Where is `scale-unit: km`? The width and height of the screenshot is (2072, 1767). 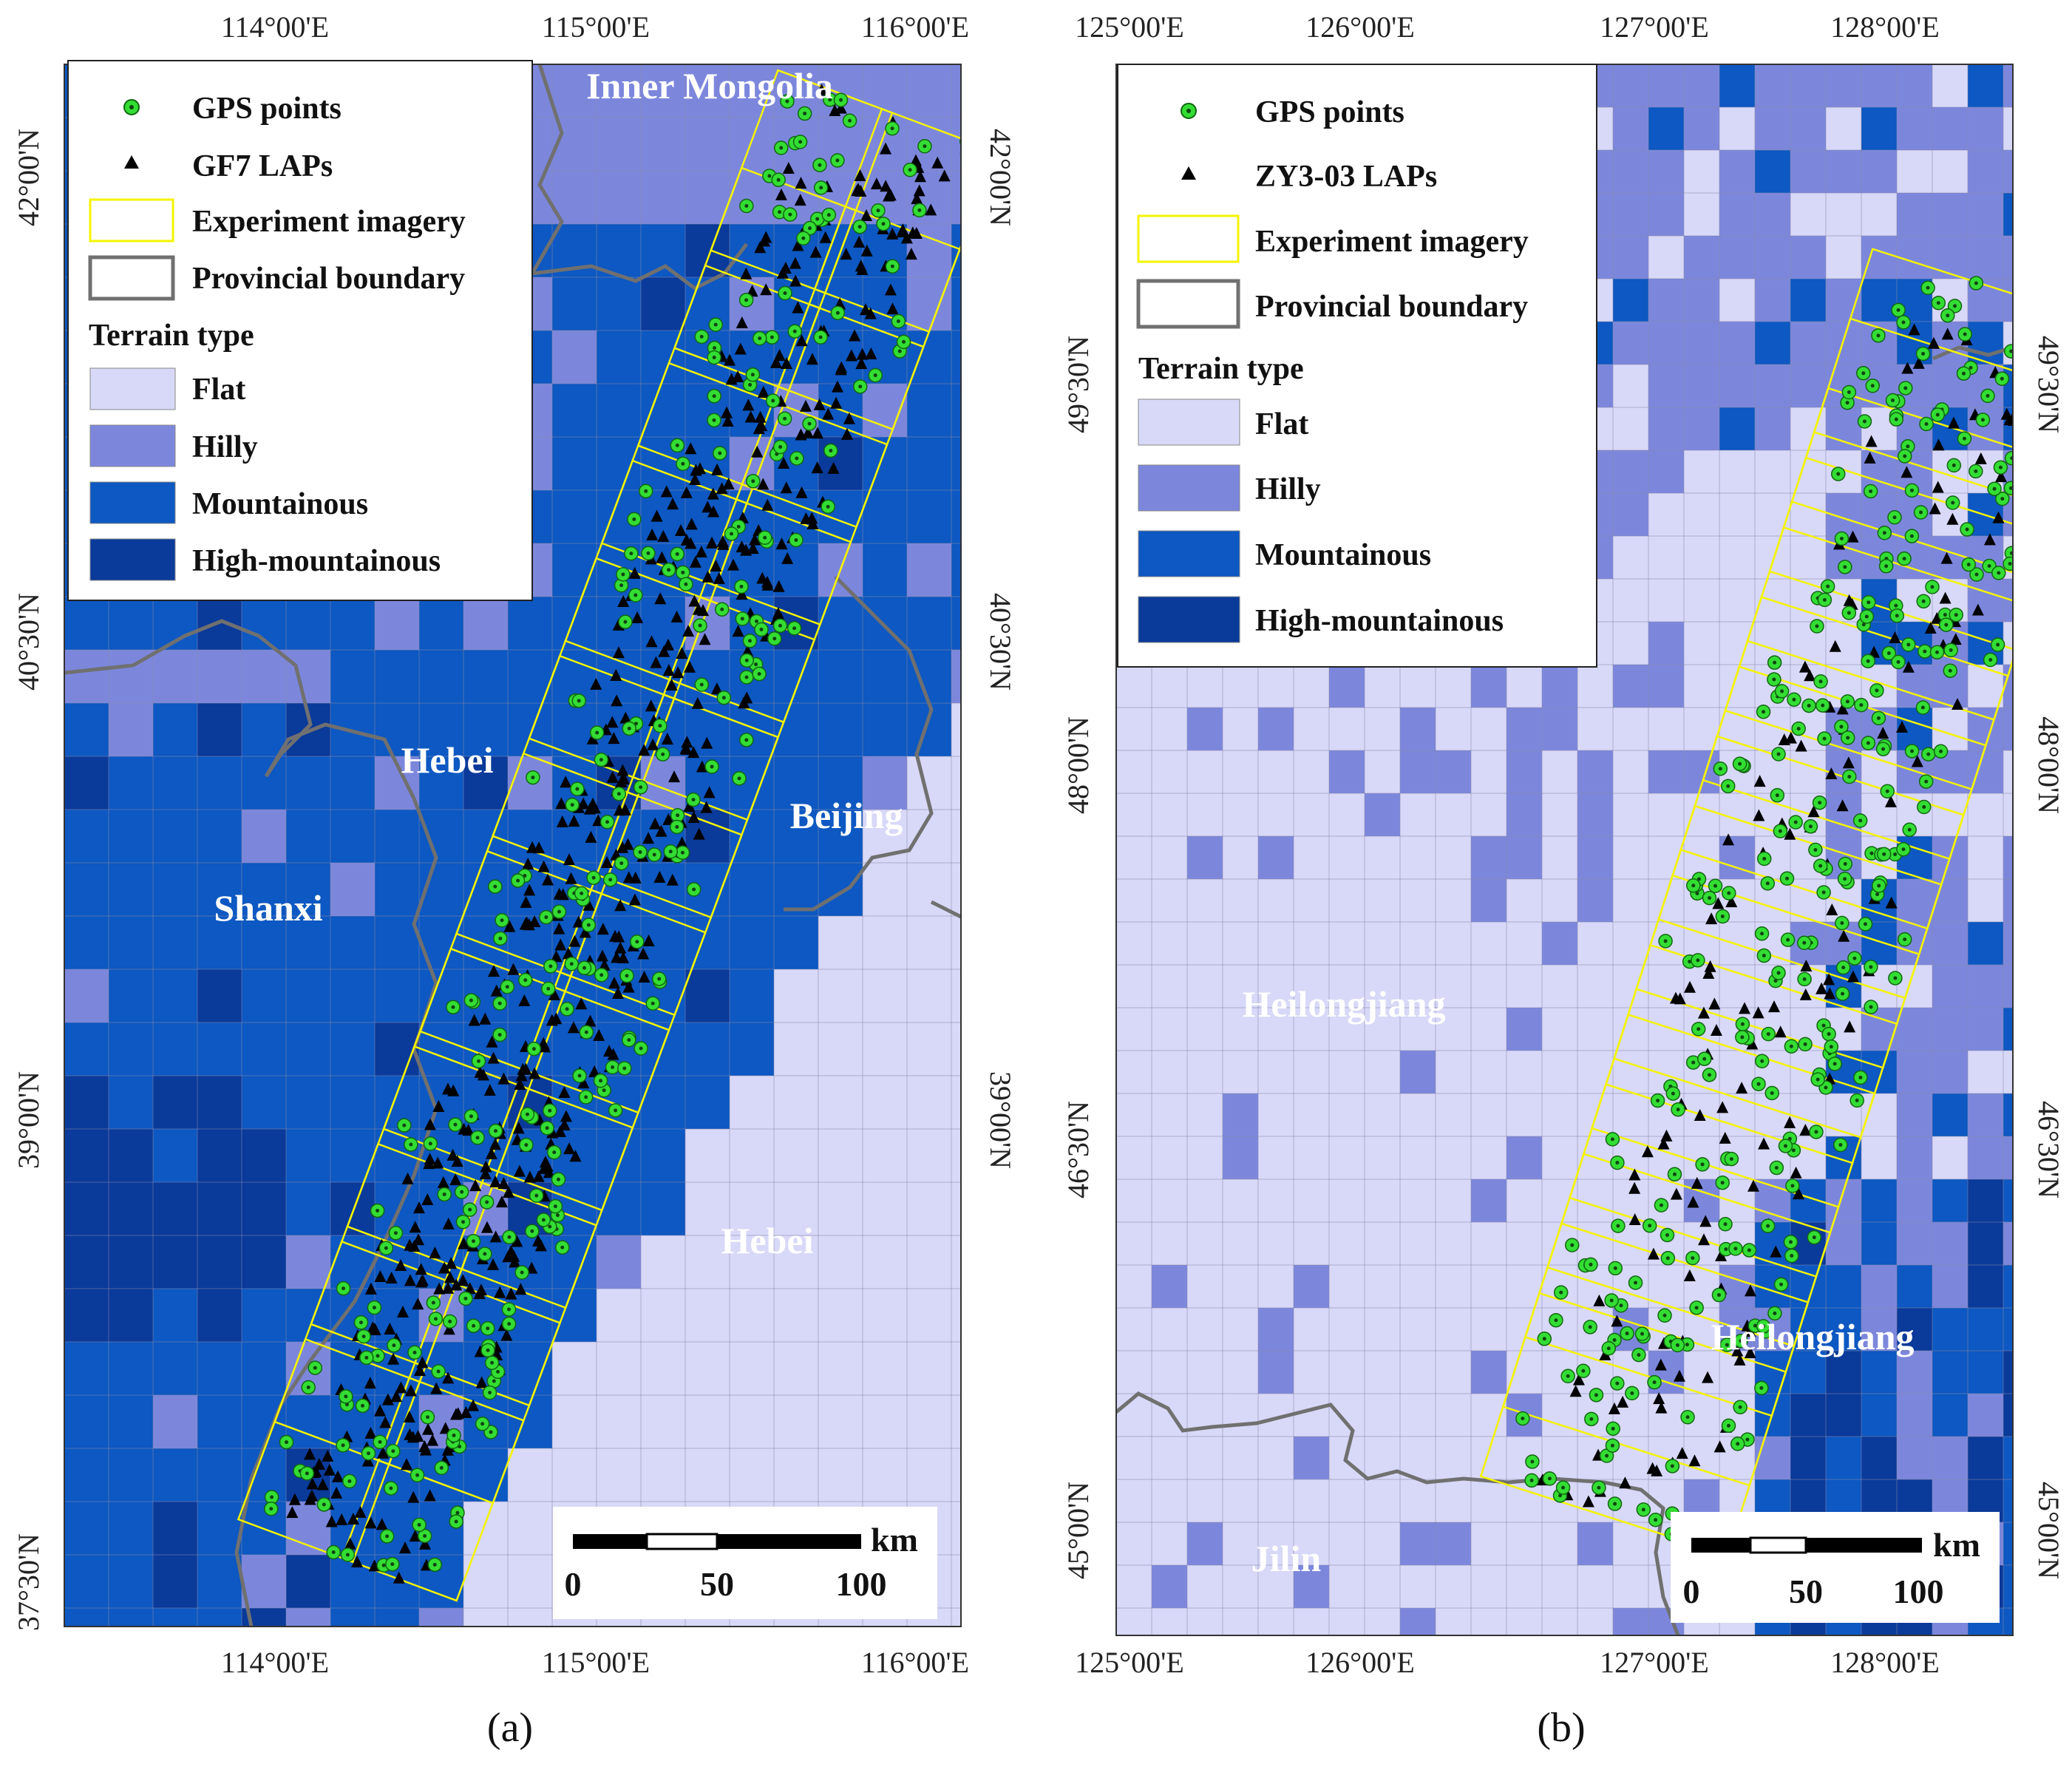
scale-unit: km is located at coordinates (894, 1540).